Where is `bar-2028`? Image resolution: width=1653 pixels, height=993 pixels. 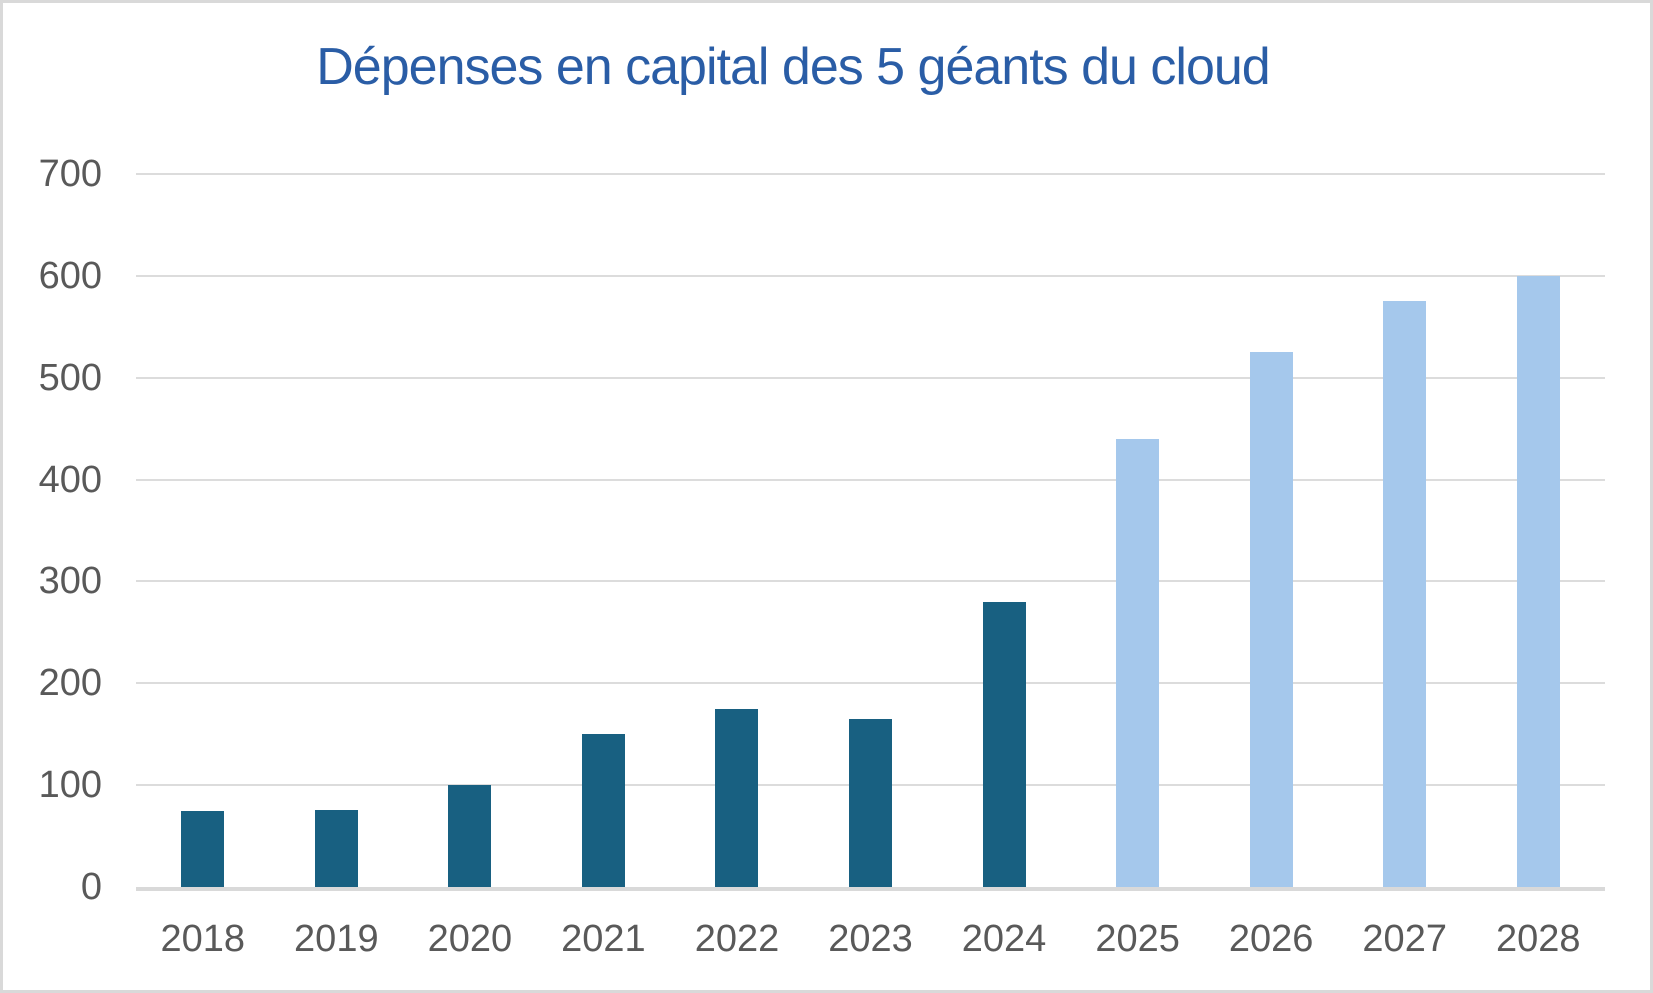 bar-2028 is located at coordinates (1538, 581).